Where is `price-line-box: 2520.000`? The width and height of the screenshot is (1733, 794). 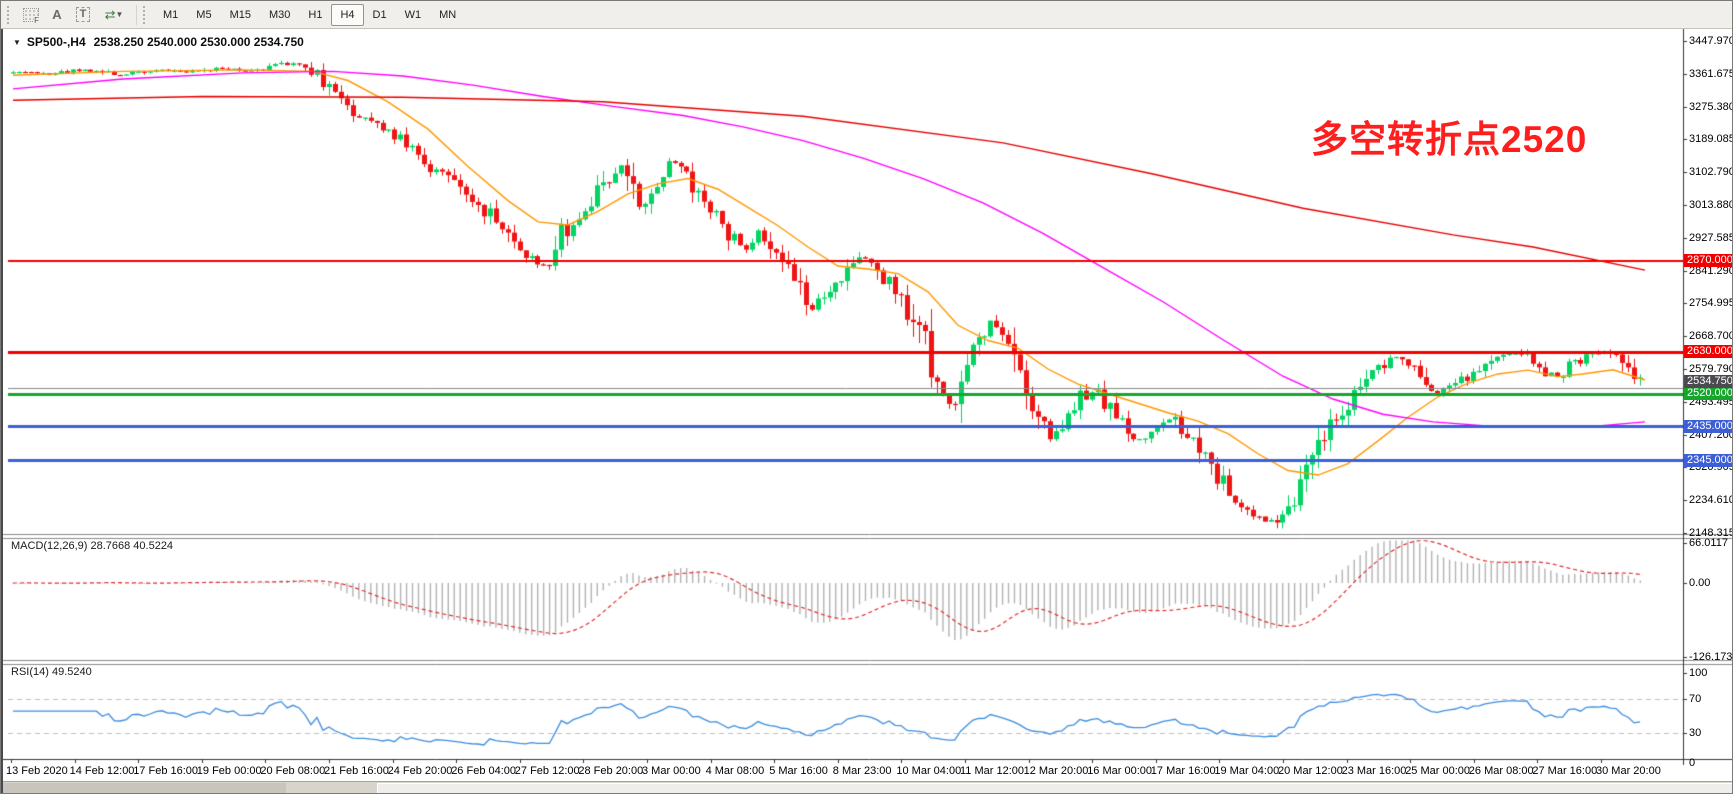
price-line-box: 2520.000 is located at coordinates (1708, 394).